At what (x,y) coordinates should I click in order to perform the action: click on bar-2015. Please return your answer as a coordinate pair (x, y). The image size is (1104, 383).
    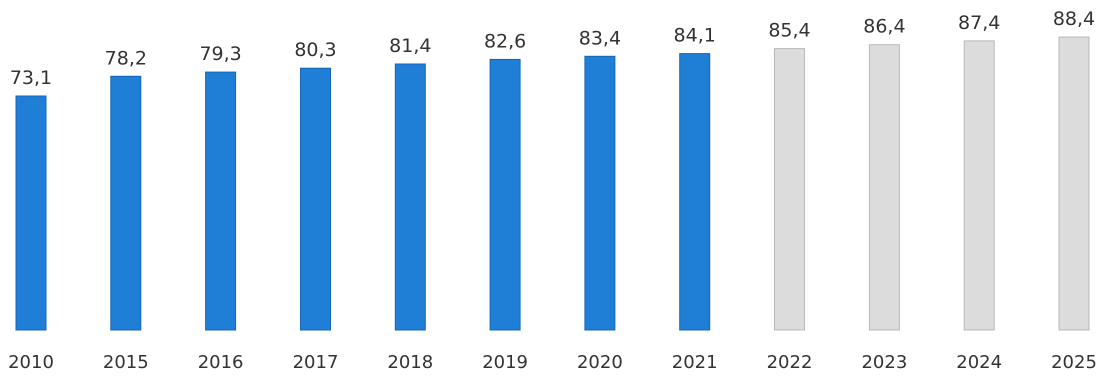
    Looking at the image, I should click on (126, 203).